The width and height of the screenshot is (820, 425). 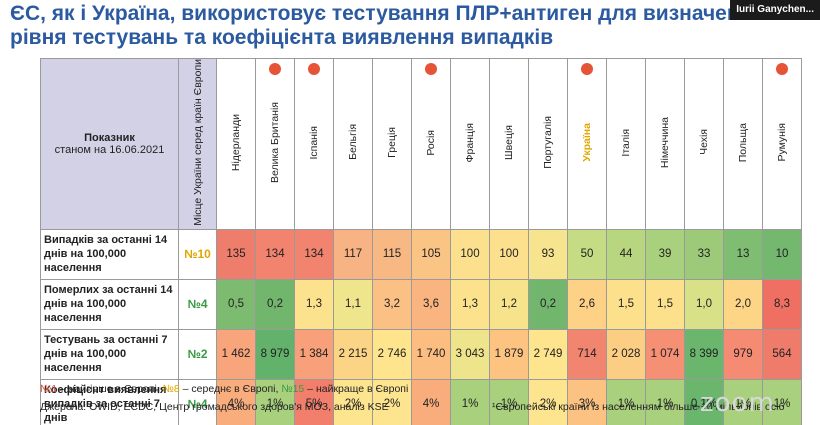 What do you see at coordinates (587, 401) in the screenshot?
I see `value-cell: 3%` at bounding box center [587, 401].